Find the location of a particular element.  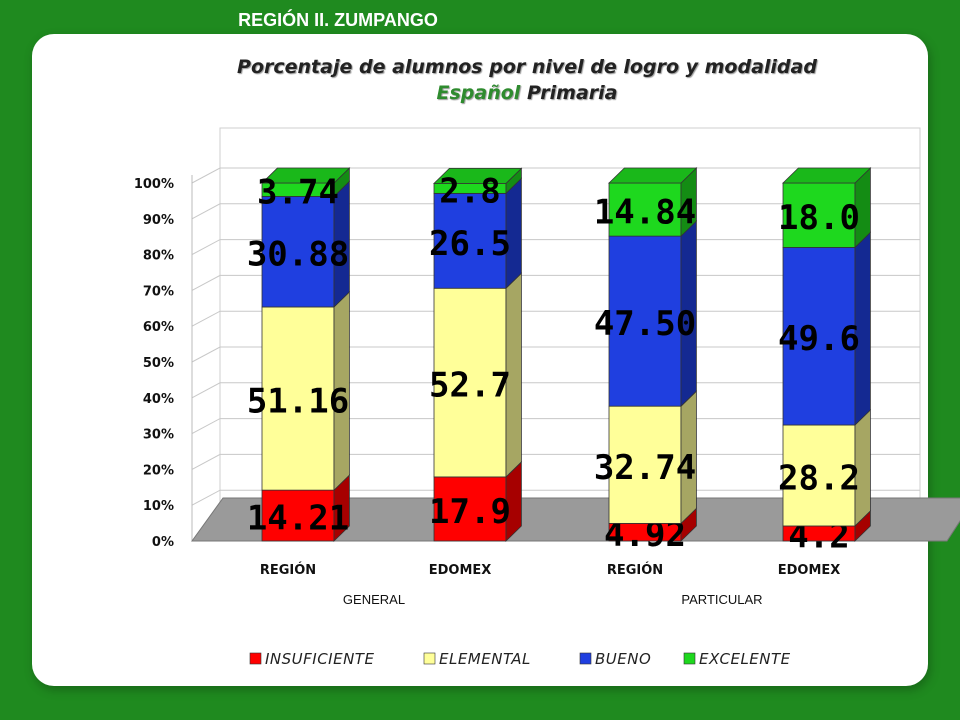

y-tick-label: 20% is located at coordinates (158, 470).